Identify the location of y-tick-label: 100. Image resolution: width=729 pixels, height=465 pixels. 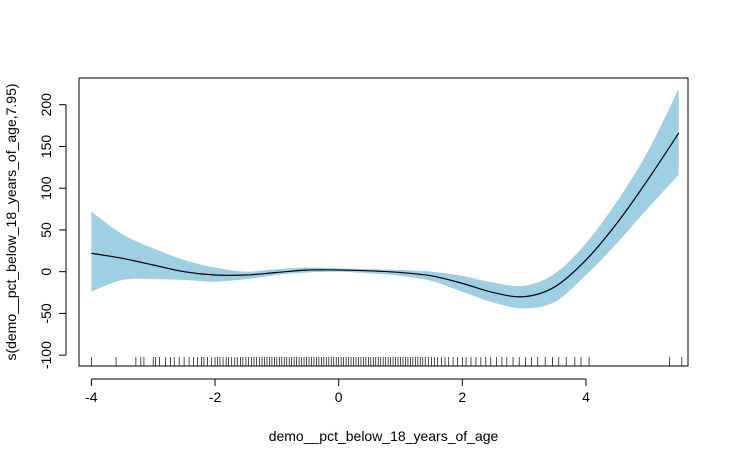
(46, 188).